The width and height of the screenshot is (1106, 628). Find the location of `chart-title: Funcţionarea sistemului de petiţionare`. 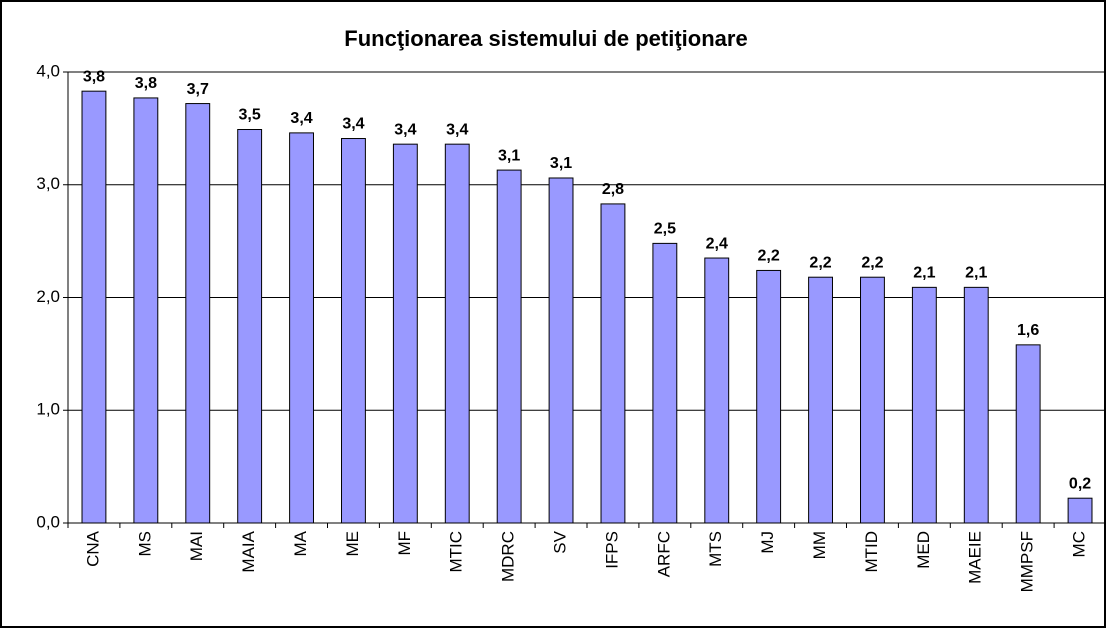

chart-title: Funcţionarea sistemului de petiţionare is located at coordinates (545, 38).